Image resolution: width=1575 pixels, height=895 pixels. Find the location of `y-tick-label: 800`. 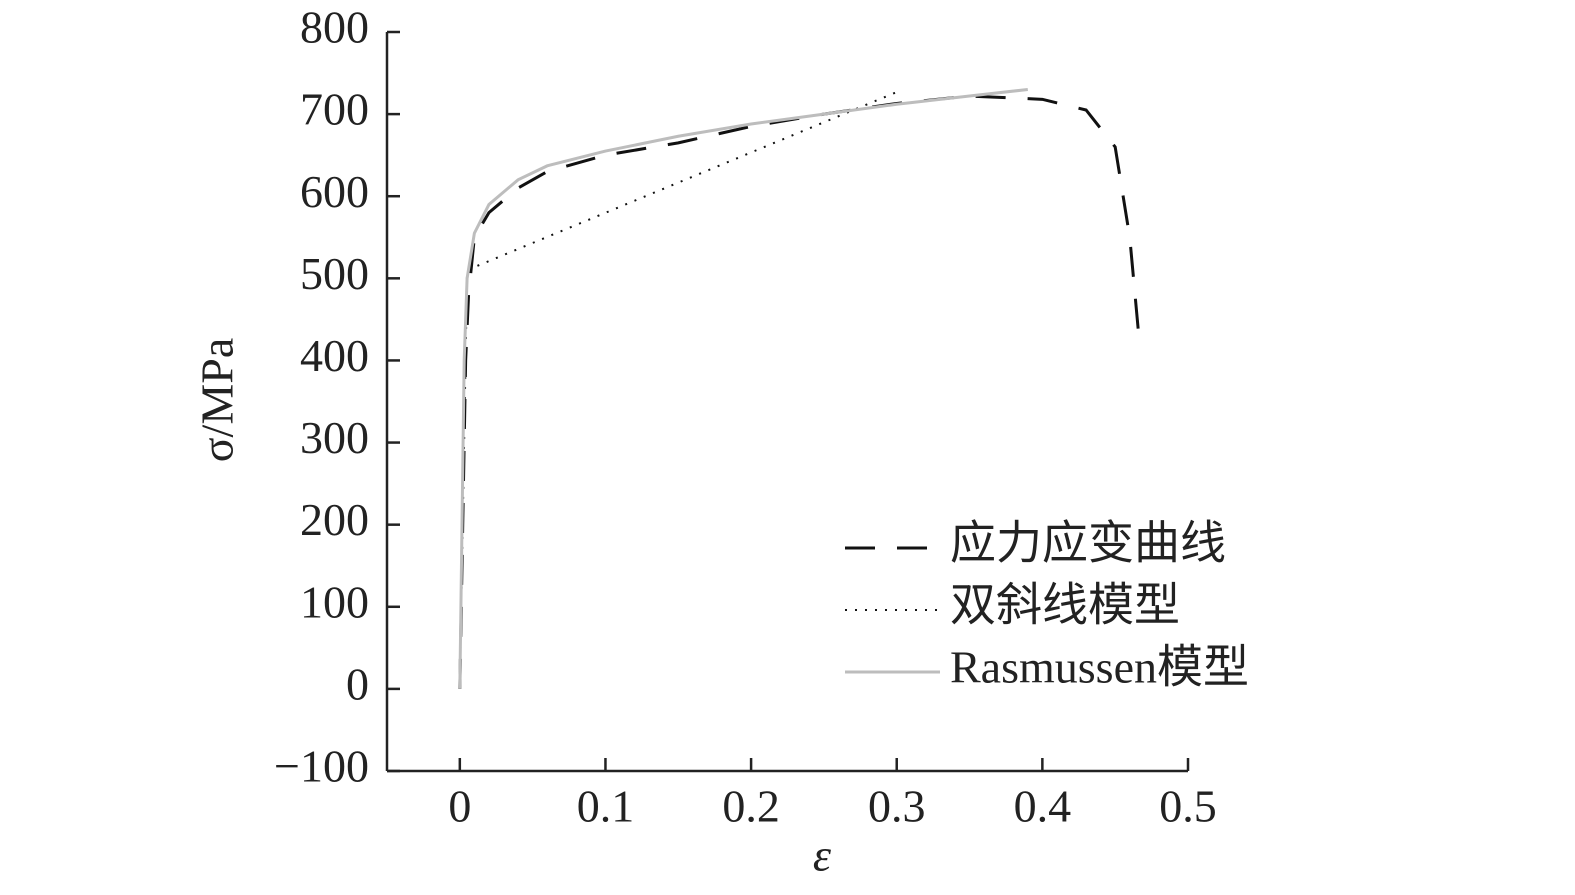

y-tick-label: 800 is located at coordinates (334, 27).